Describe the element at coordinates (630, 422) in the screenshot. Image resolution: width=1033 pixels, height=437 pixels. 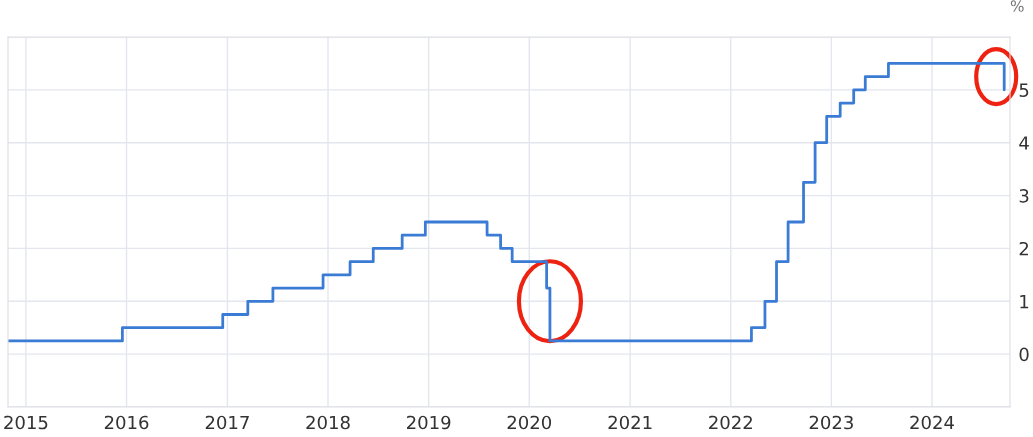
I see `x-tick-label: 2021` at that location.